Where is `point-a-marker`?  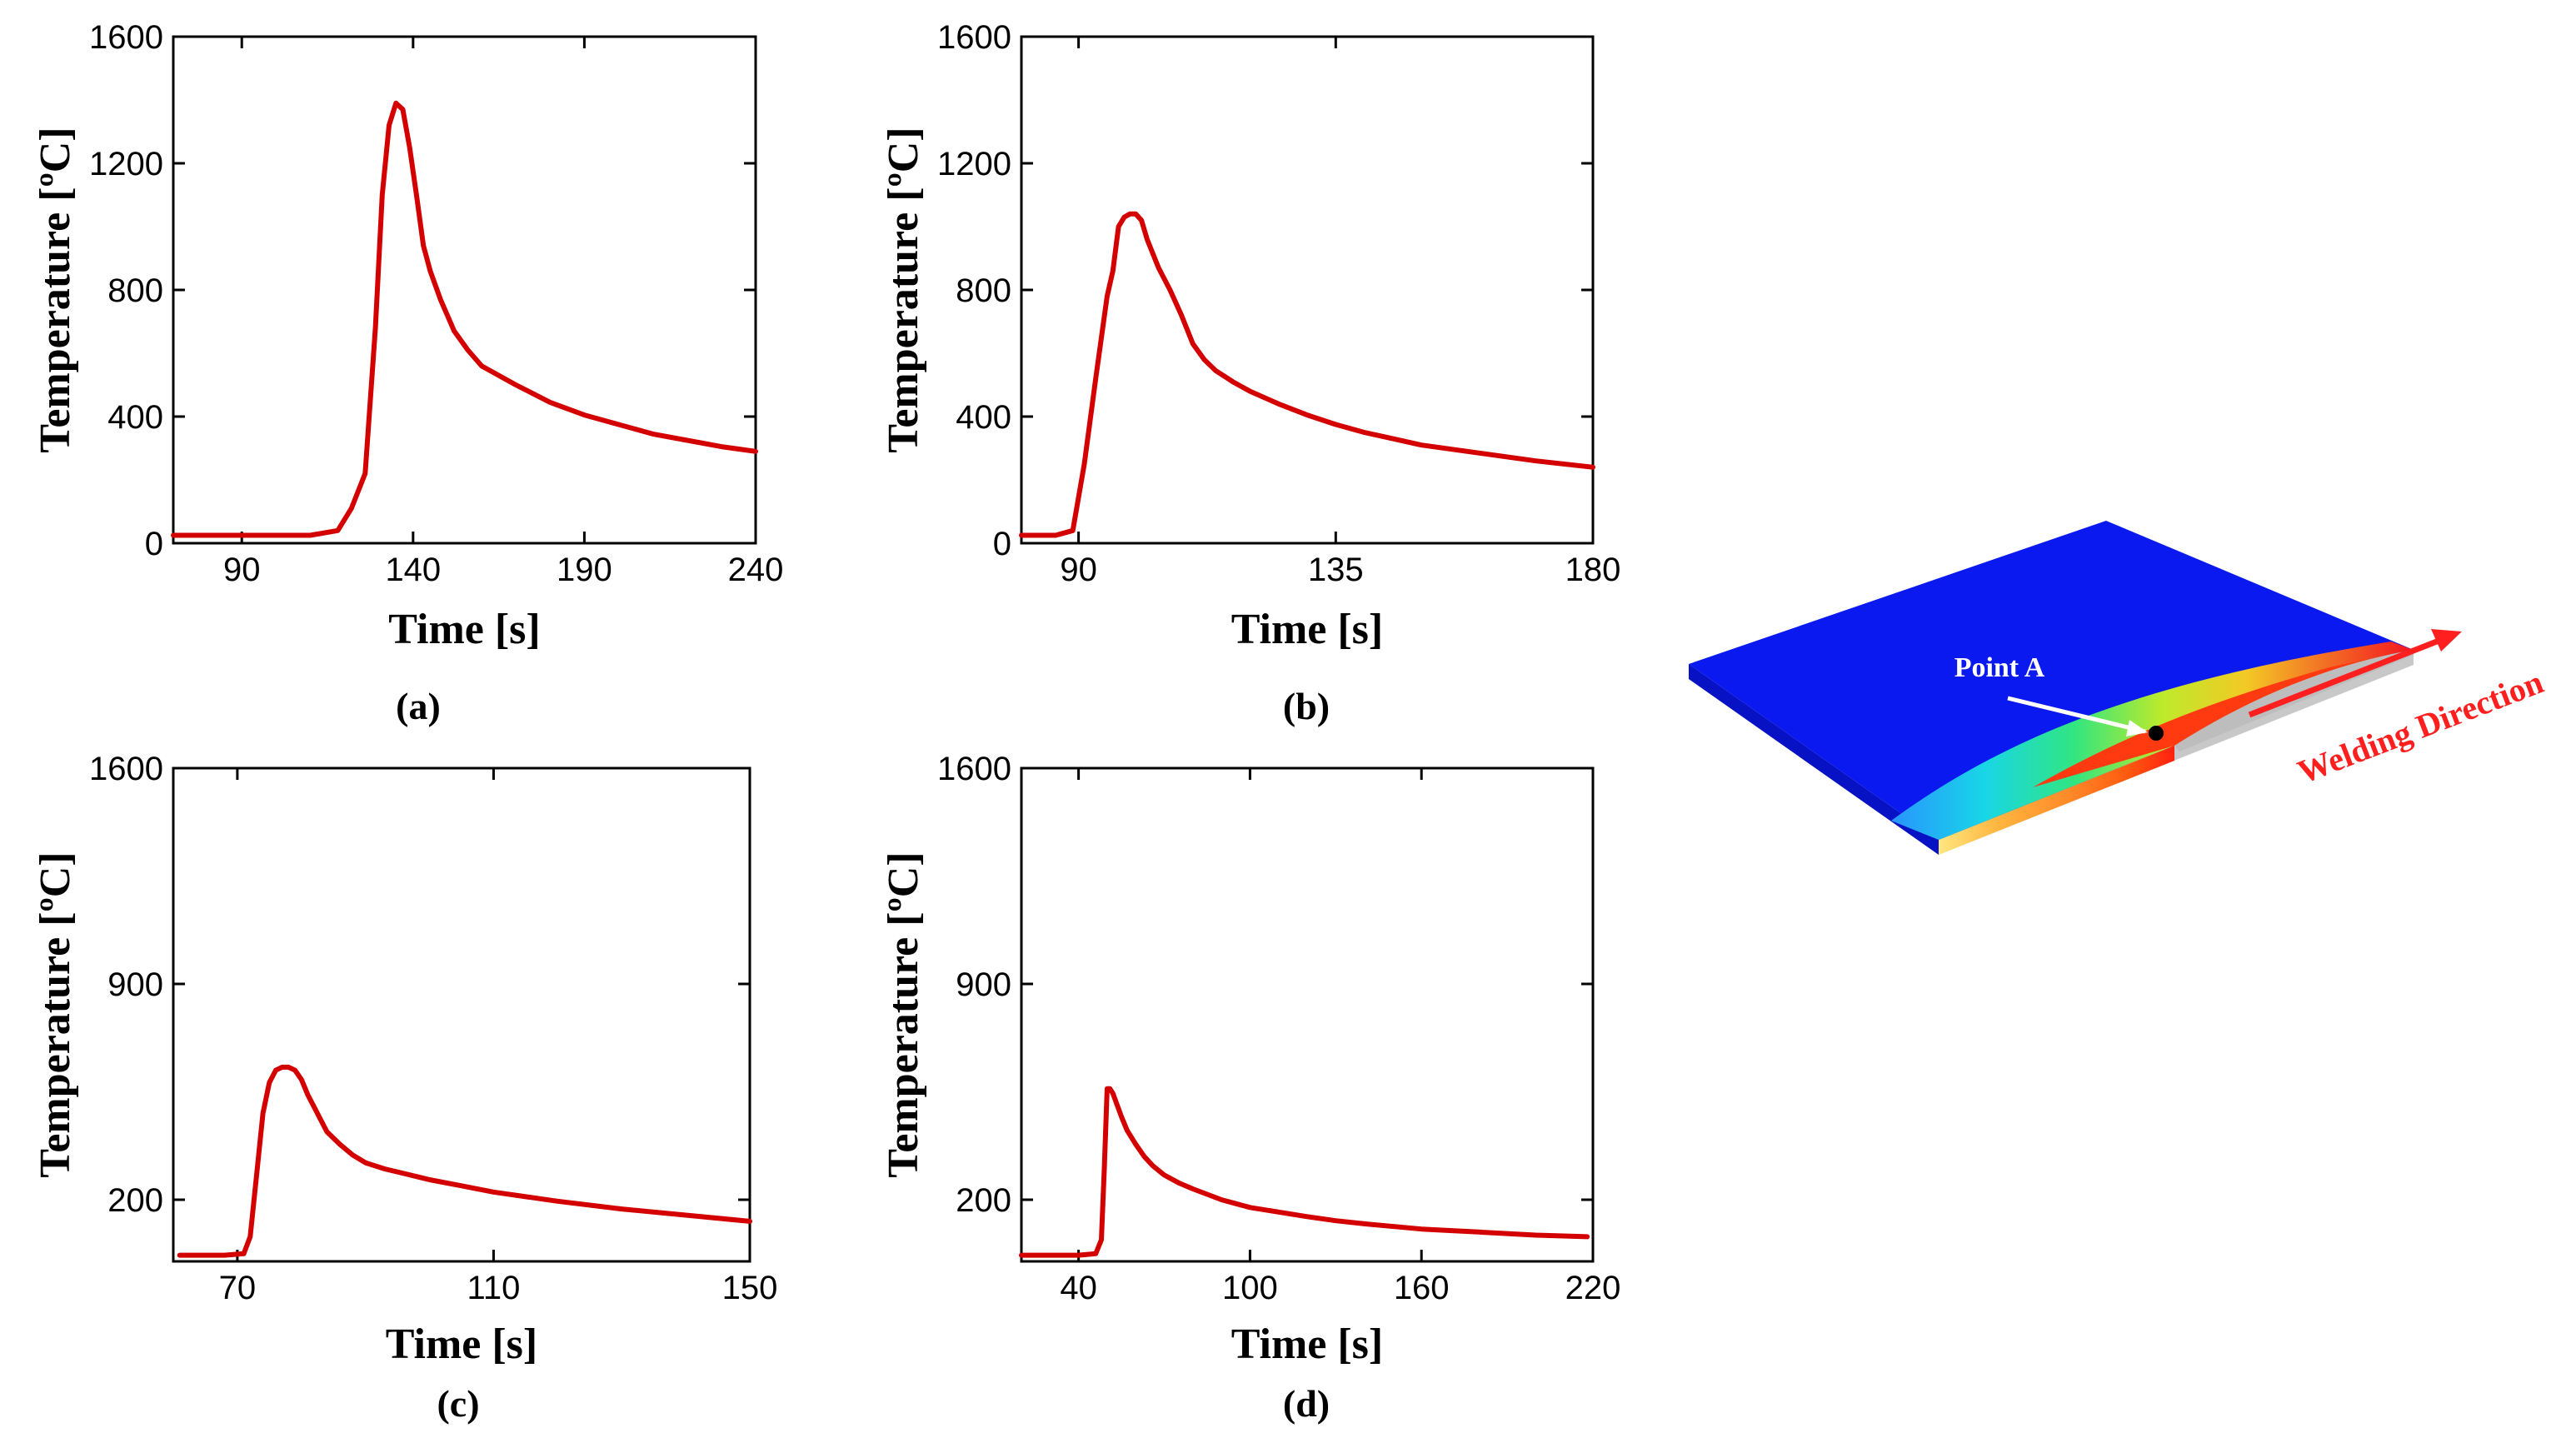
point-a-marker is located at coordinates (2156, 733).